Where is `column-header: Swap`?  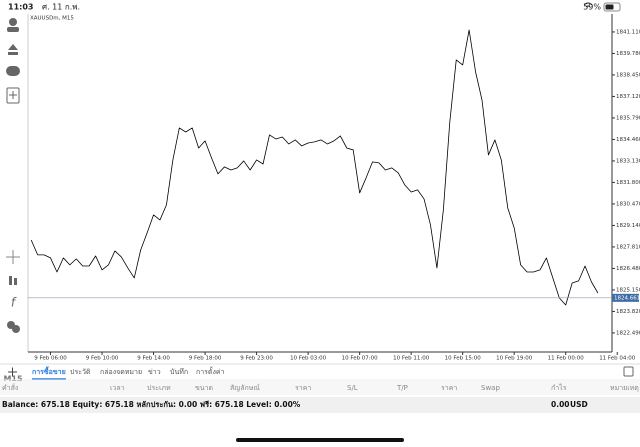
column-header: Swap is located at coordinates (490, 388).